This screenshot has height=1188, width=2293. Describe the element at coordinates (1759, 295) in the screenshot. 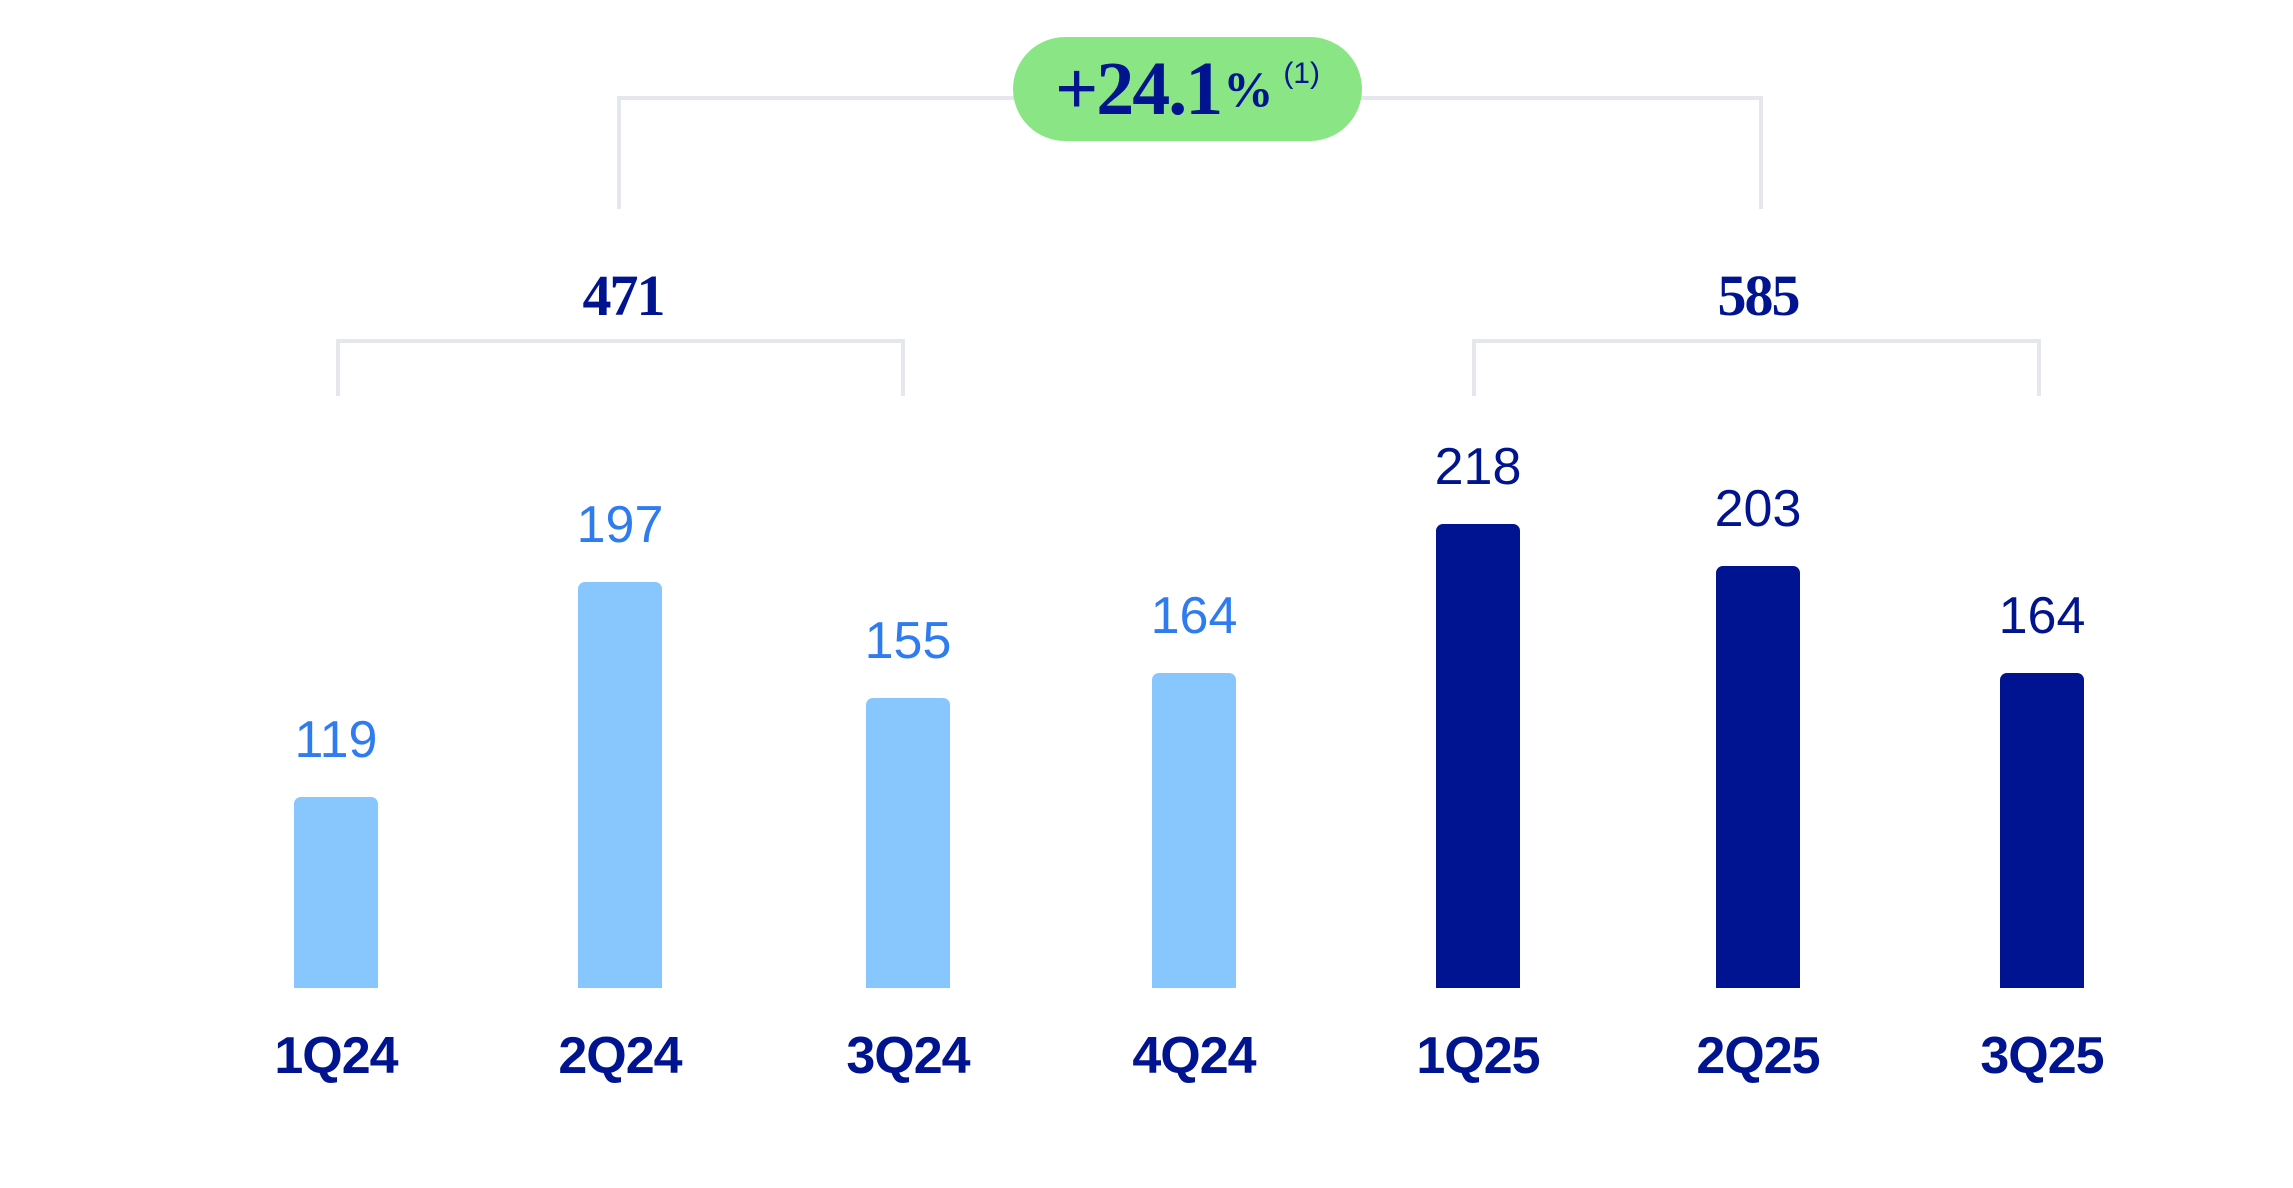

I see `group-total-2025: 585` at that location.